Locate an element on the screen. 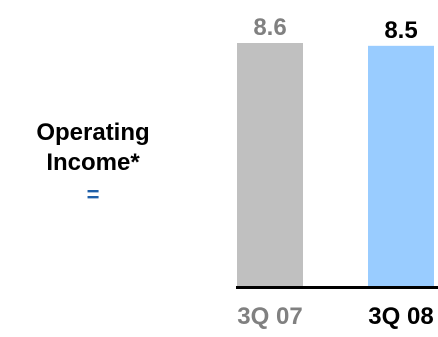 This screenshot has height=337, width=438. category-label: 3Q 08 is located at coordinates (400, 316).